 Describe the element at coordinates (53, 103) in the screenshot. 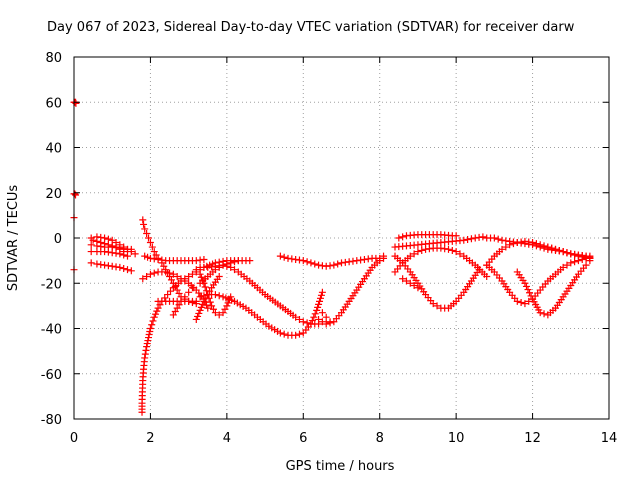

I see `y-tick-label: 60` at that location.